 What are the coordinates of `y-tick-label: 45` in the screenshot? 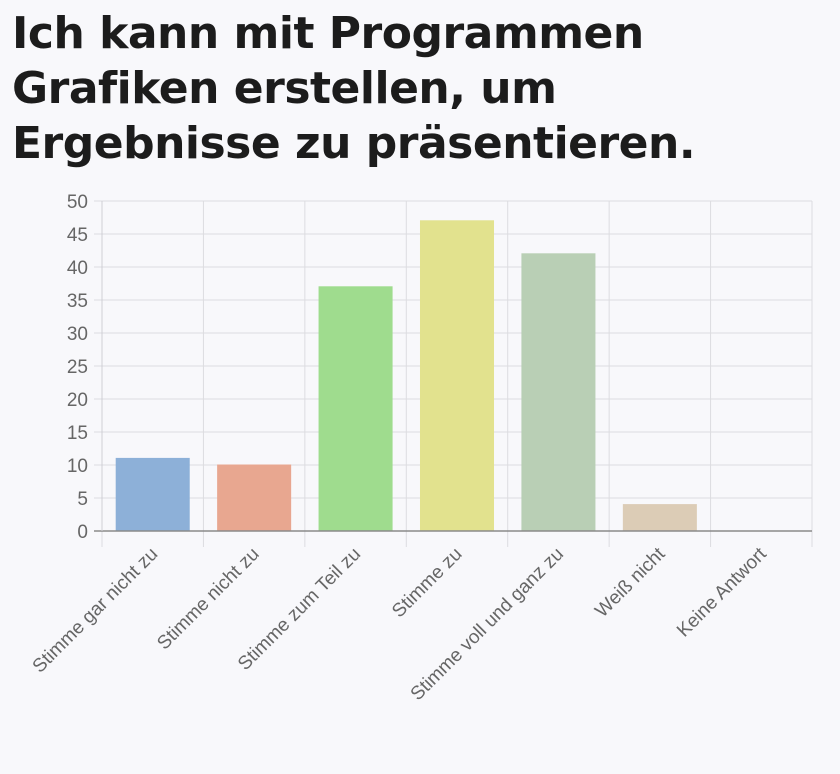 It's located at (77, 235).